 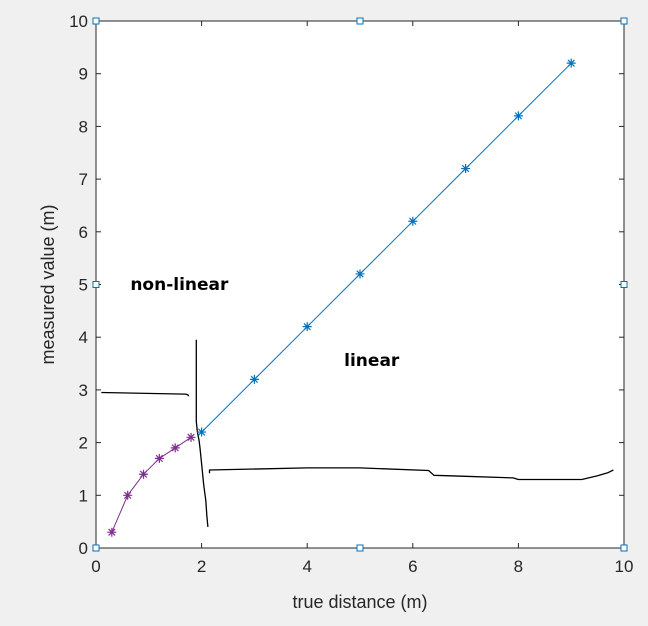 What do you see at coordinates (83, 495) in the screenshot?
I see `y-tick-label: 1` at bounding box center [83, 495].